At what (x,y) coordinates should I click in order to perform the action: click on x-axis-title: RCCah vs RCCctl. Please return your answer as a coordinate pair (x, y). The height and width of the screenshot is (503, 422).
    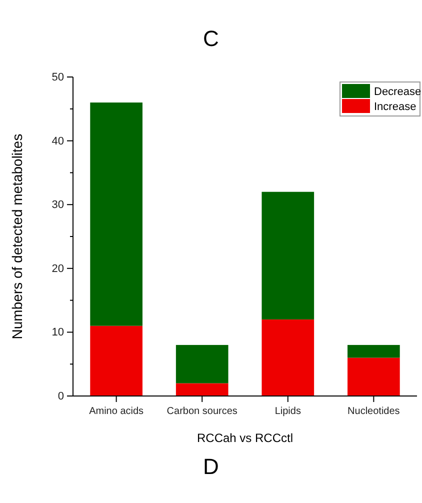
    Looking at the image, I should click on (245, 438).